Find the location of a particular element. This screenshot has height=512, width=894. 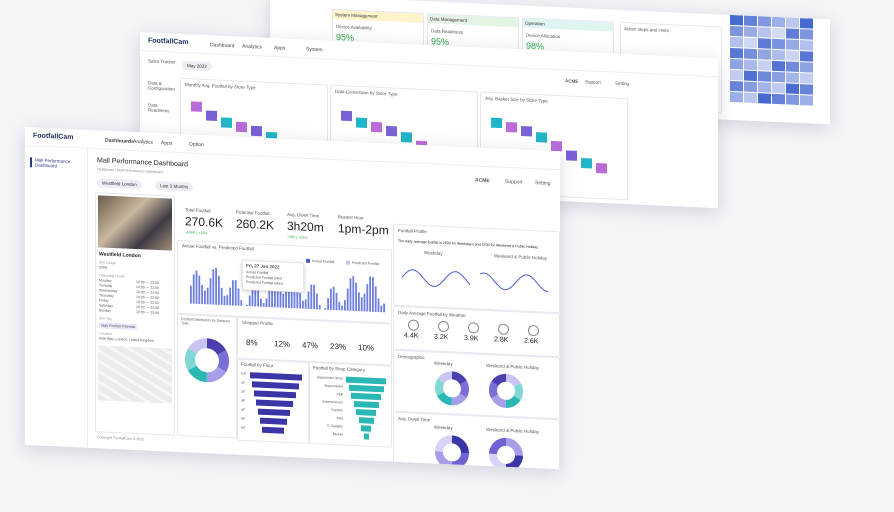

nav-item: Analytics is located at coordinates (143, 142).